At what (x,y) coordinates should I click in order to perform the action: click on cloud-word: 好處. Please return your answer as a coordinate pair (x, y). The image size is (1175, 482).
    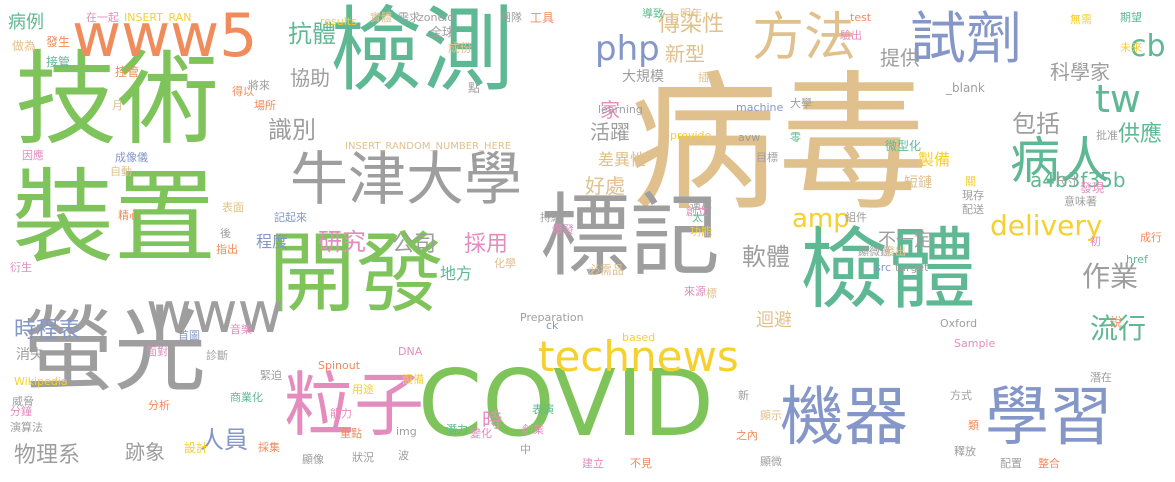
    Looking at the image, I should click on (605, 186).